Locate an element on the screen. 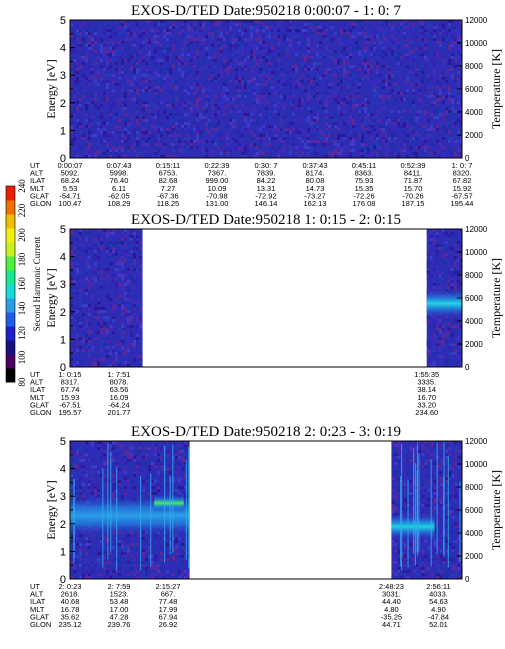 This screenshot has width=505, height=649. info-cell: 162.13 is located at coordinates (315, 203).